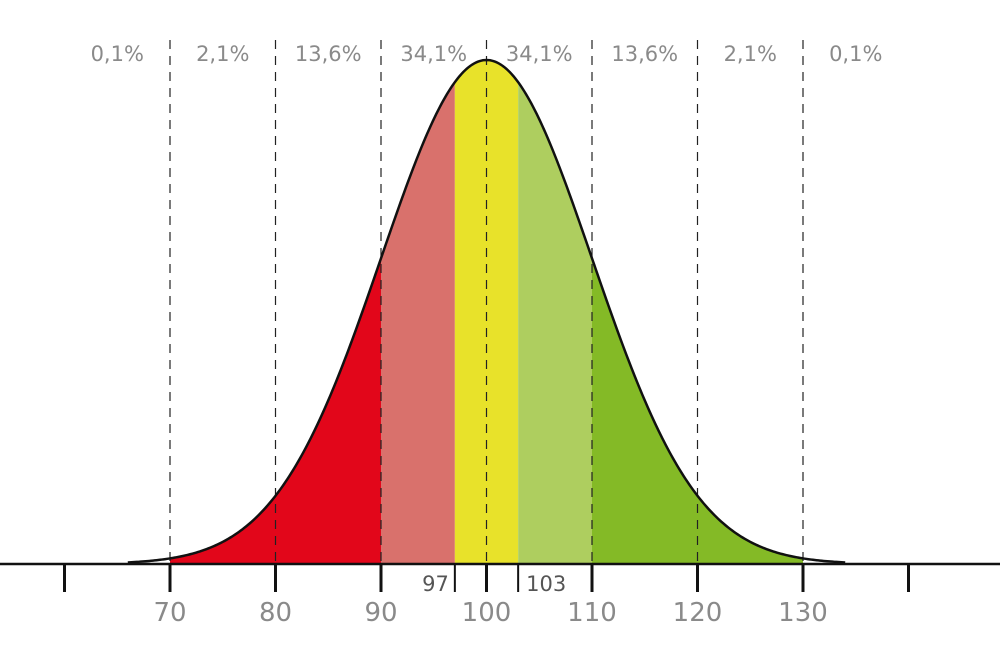 The height and width of the screenshot is (661, 1000). I want to click on percent-label-6: 2,1%, so click(750, 54).